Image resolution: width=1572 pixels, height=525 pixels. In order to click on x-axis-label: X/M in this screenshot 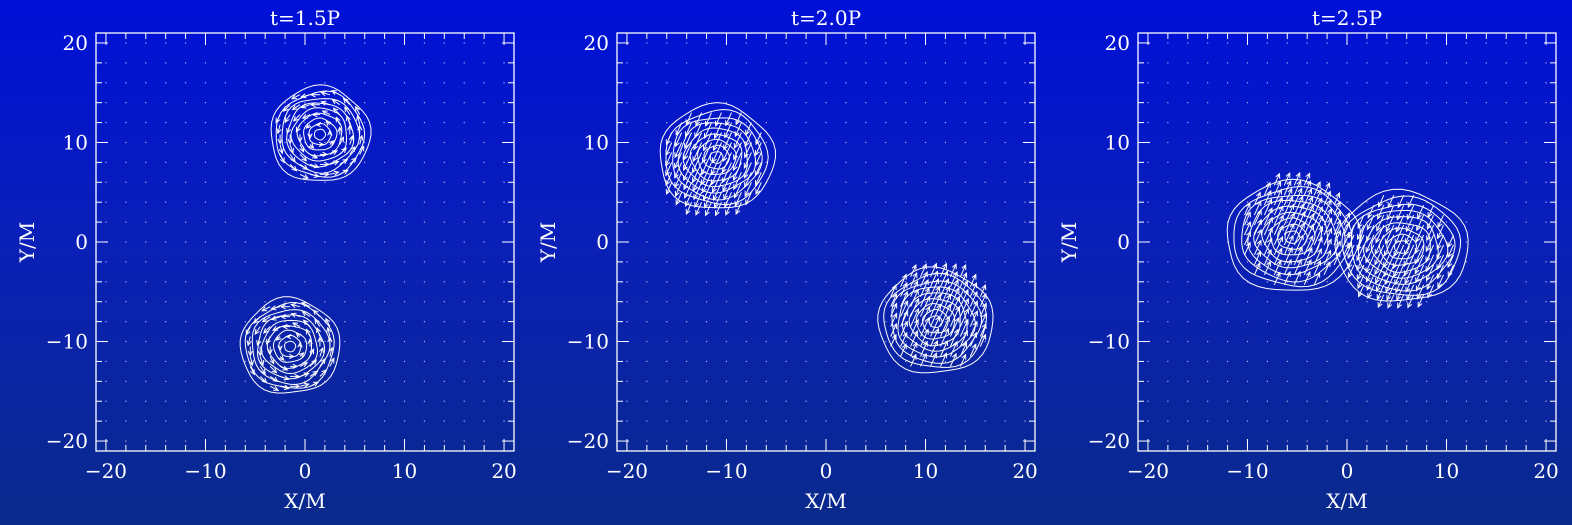, I will do `click(825, 501)`.